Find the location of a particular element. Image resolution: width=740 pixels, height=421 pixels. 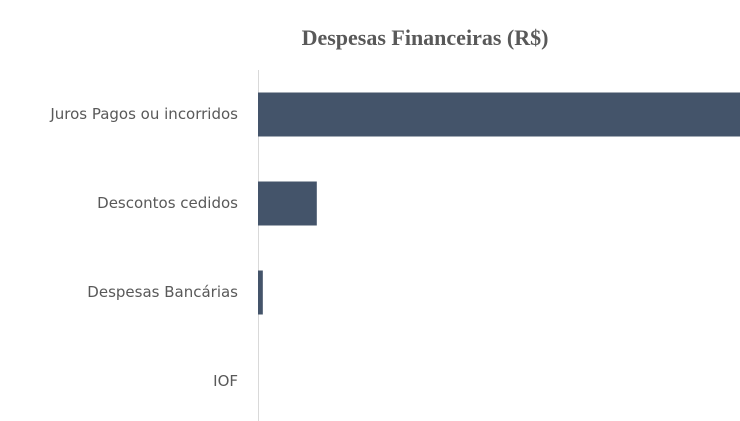

y-tick-label: Despesas Bancárias is located at coordinates (162, 292).